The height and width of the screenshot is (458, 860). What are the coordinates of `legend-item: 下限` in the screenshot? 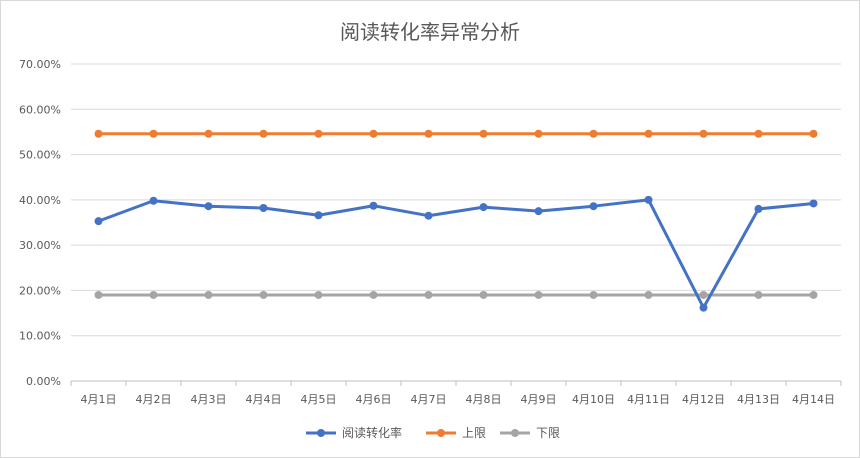 It's located at (530, 433).